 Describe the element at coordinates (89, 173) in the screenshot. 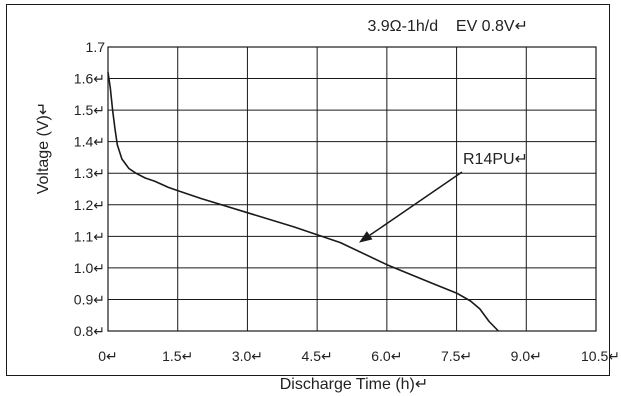

I see `y-tick-label: 1.3↵` at that location.